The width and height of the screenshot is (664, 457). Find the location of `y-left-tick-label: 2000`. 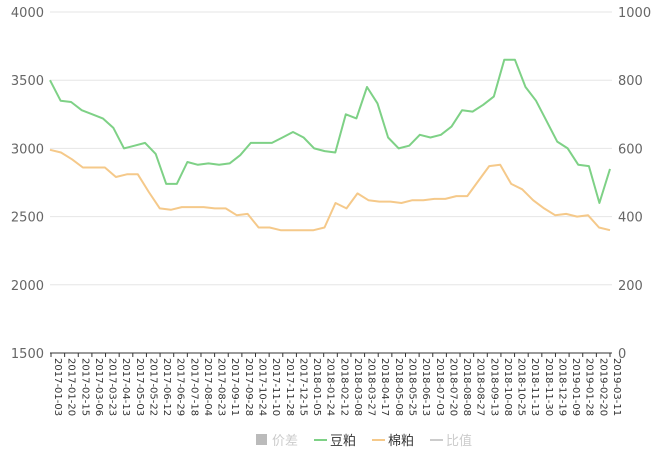

y-left-tick-label: 2000 is located at coordinates (27, 286).